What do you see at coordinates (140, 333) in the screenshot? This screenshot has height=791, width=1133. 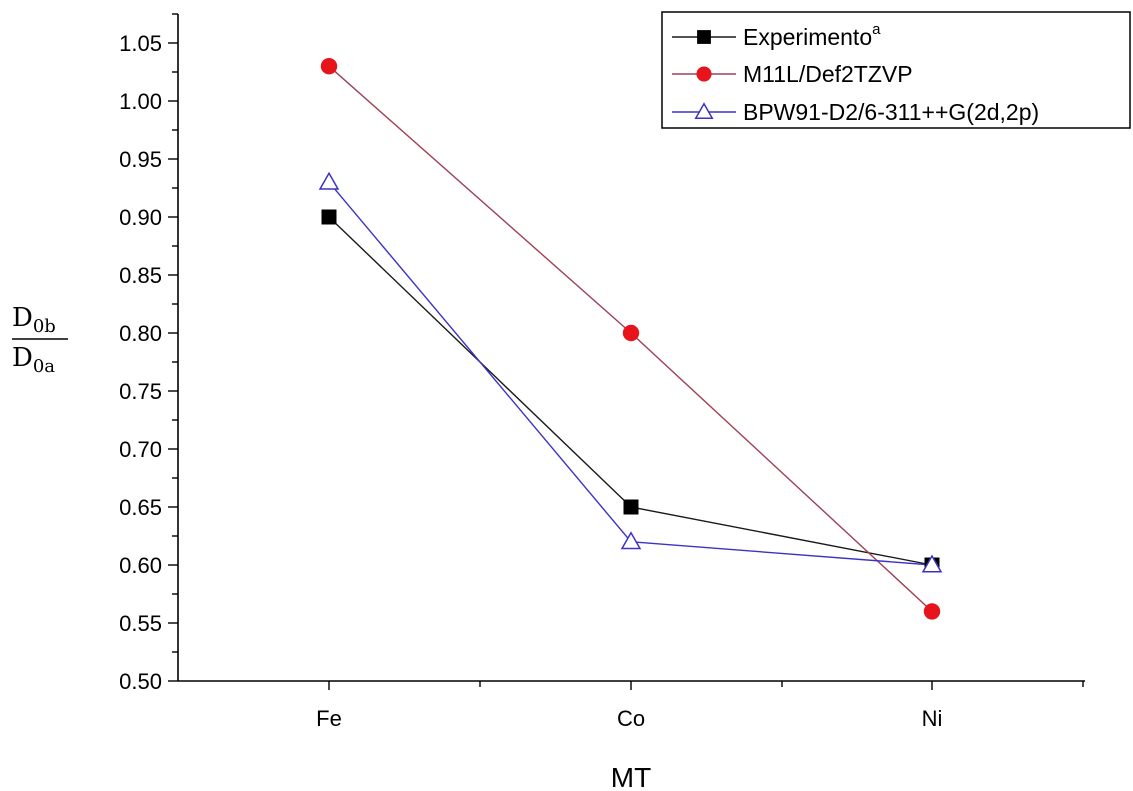 I see `y-tick-label: 0.80` at bounding box center [140, 333].